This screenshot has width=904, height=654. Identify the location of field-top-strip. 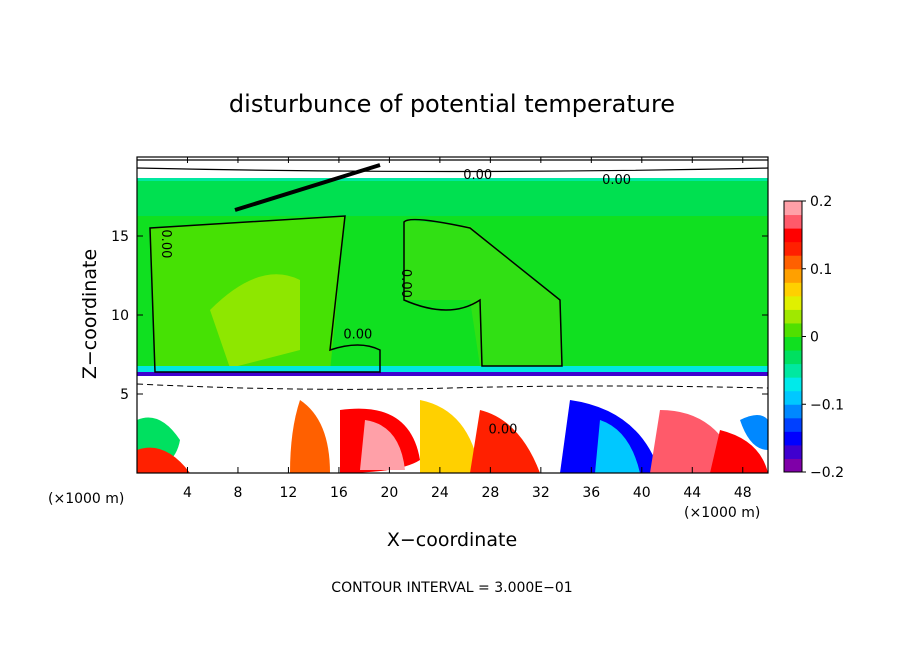
(452, 169).